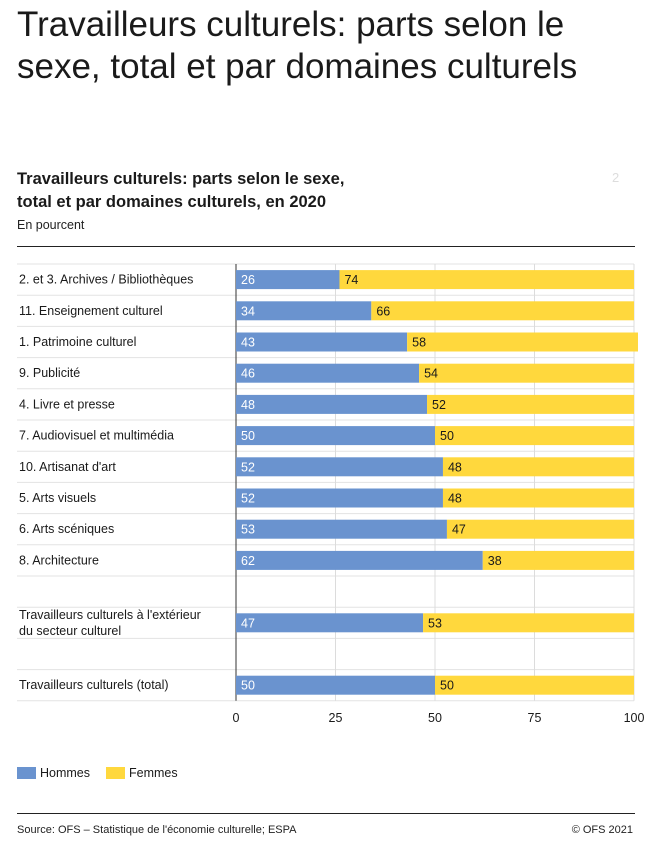 This screenshot has height=857, width=650. I want to click on category-label: 11. Enseignement culturel, so click(91, 311).